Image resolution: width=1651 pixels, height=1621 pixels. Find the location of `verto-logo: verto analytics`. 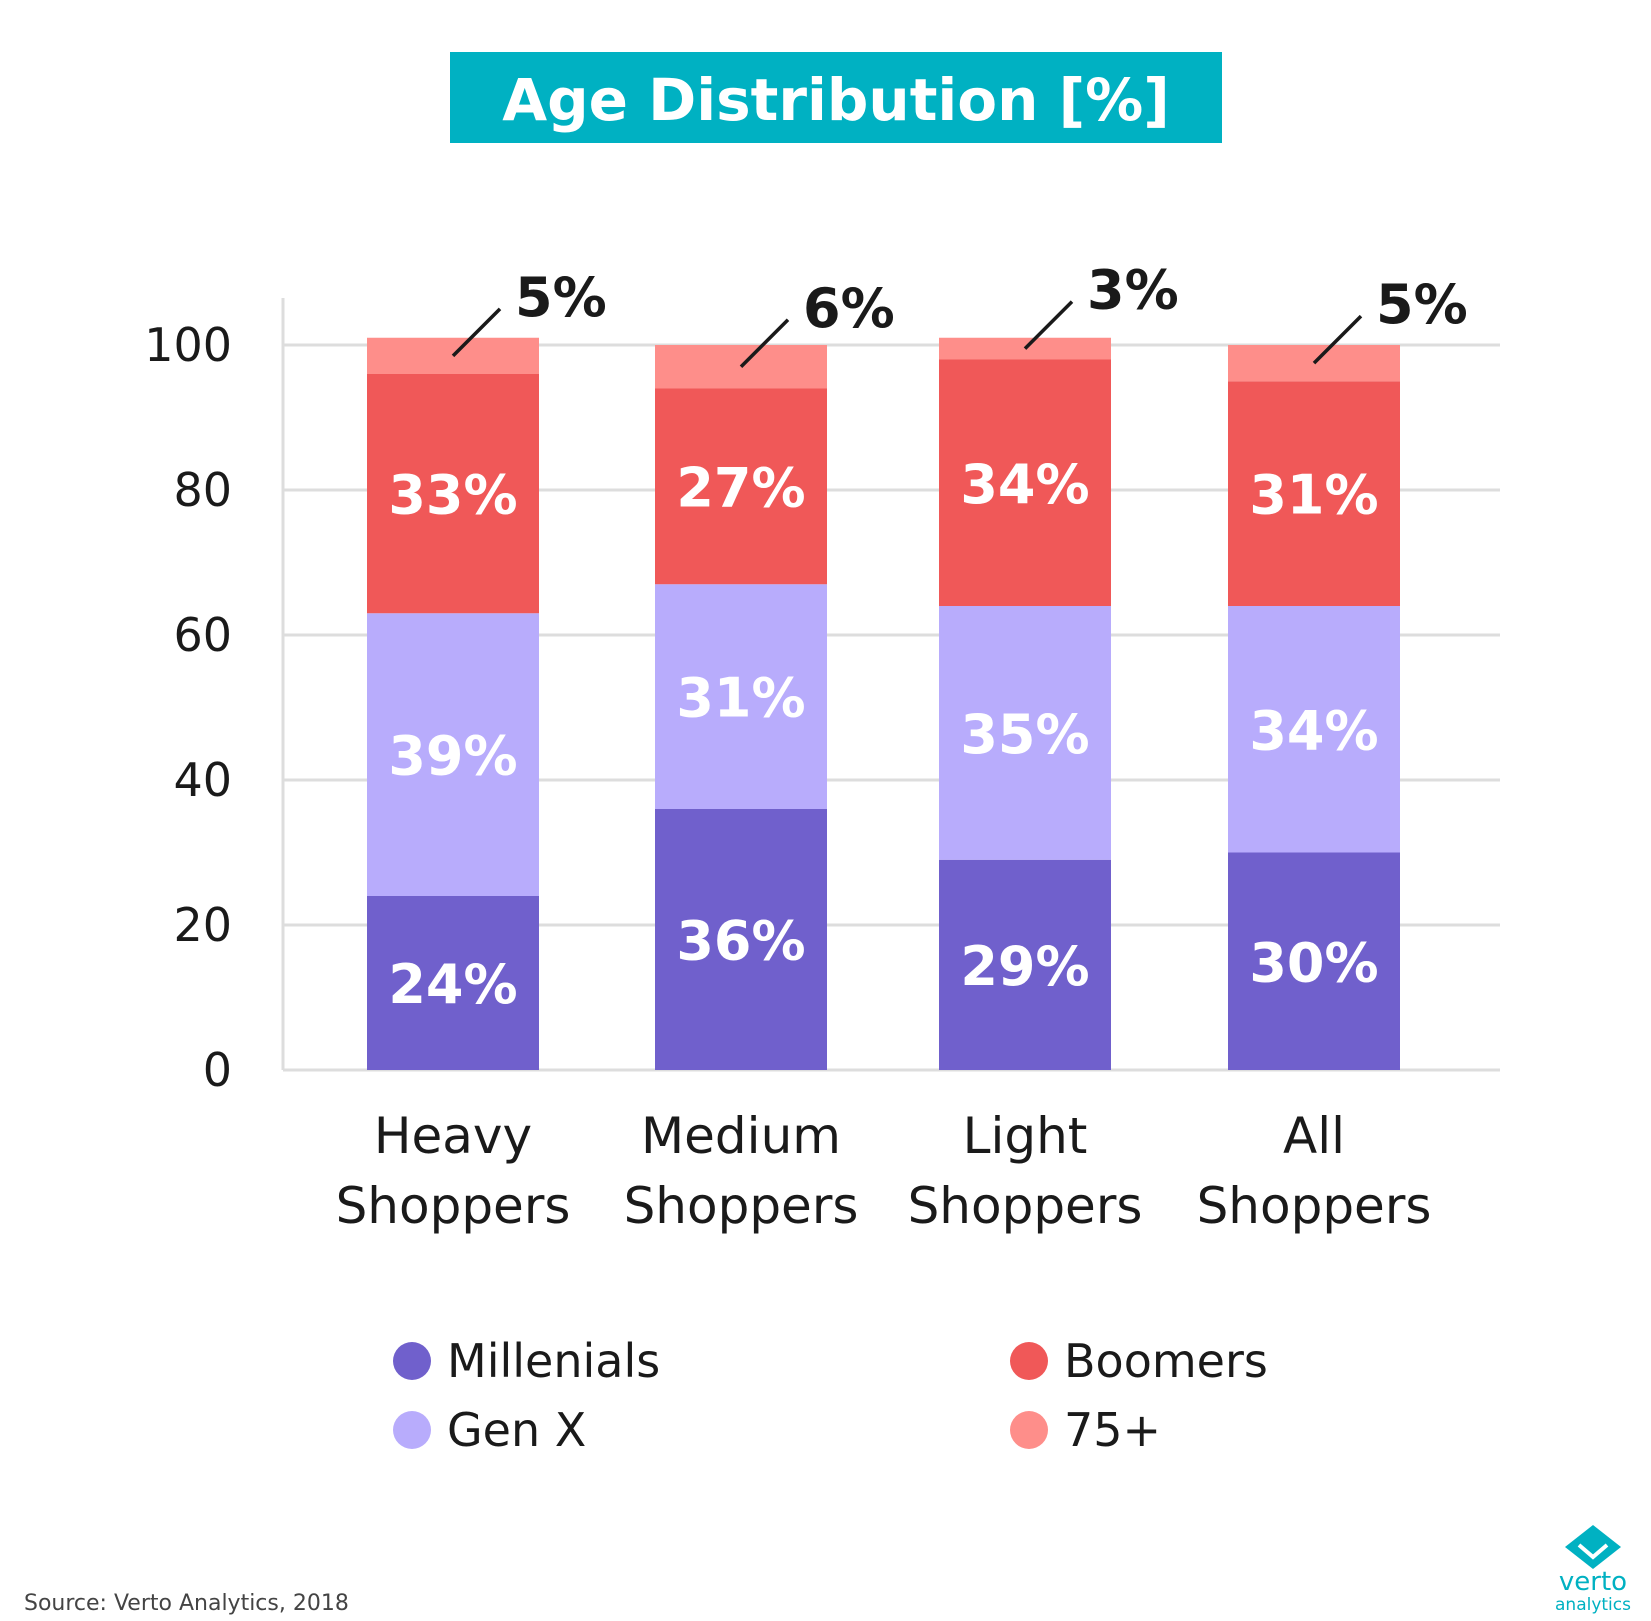

verto-logo: verto analytics is located at coordinates (1593, 1570).